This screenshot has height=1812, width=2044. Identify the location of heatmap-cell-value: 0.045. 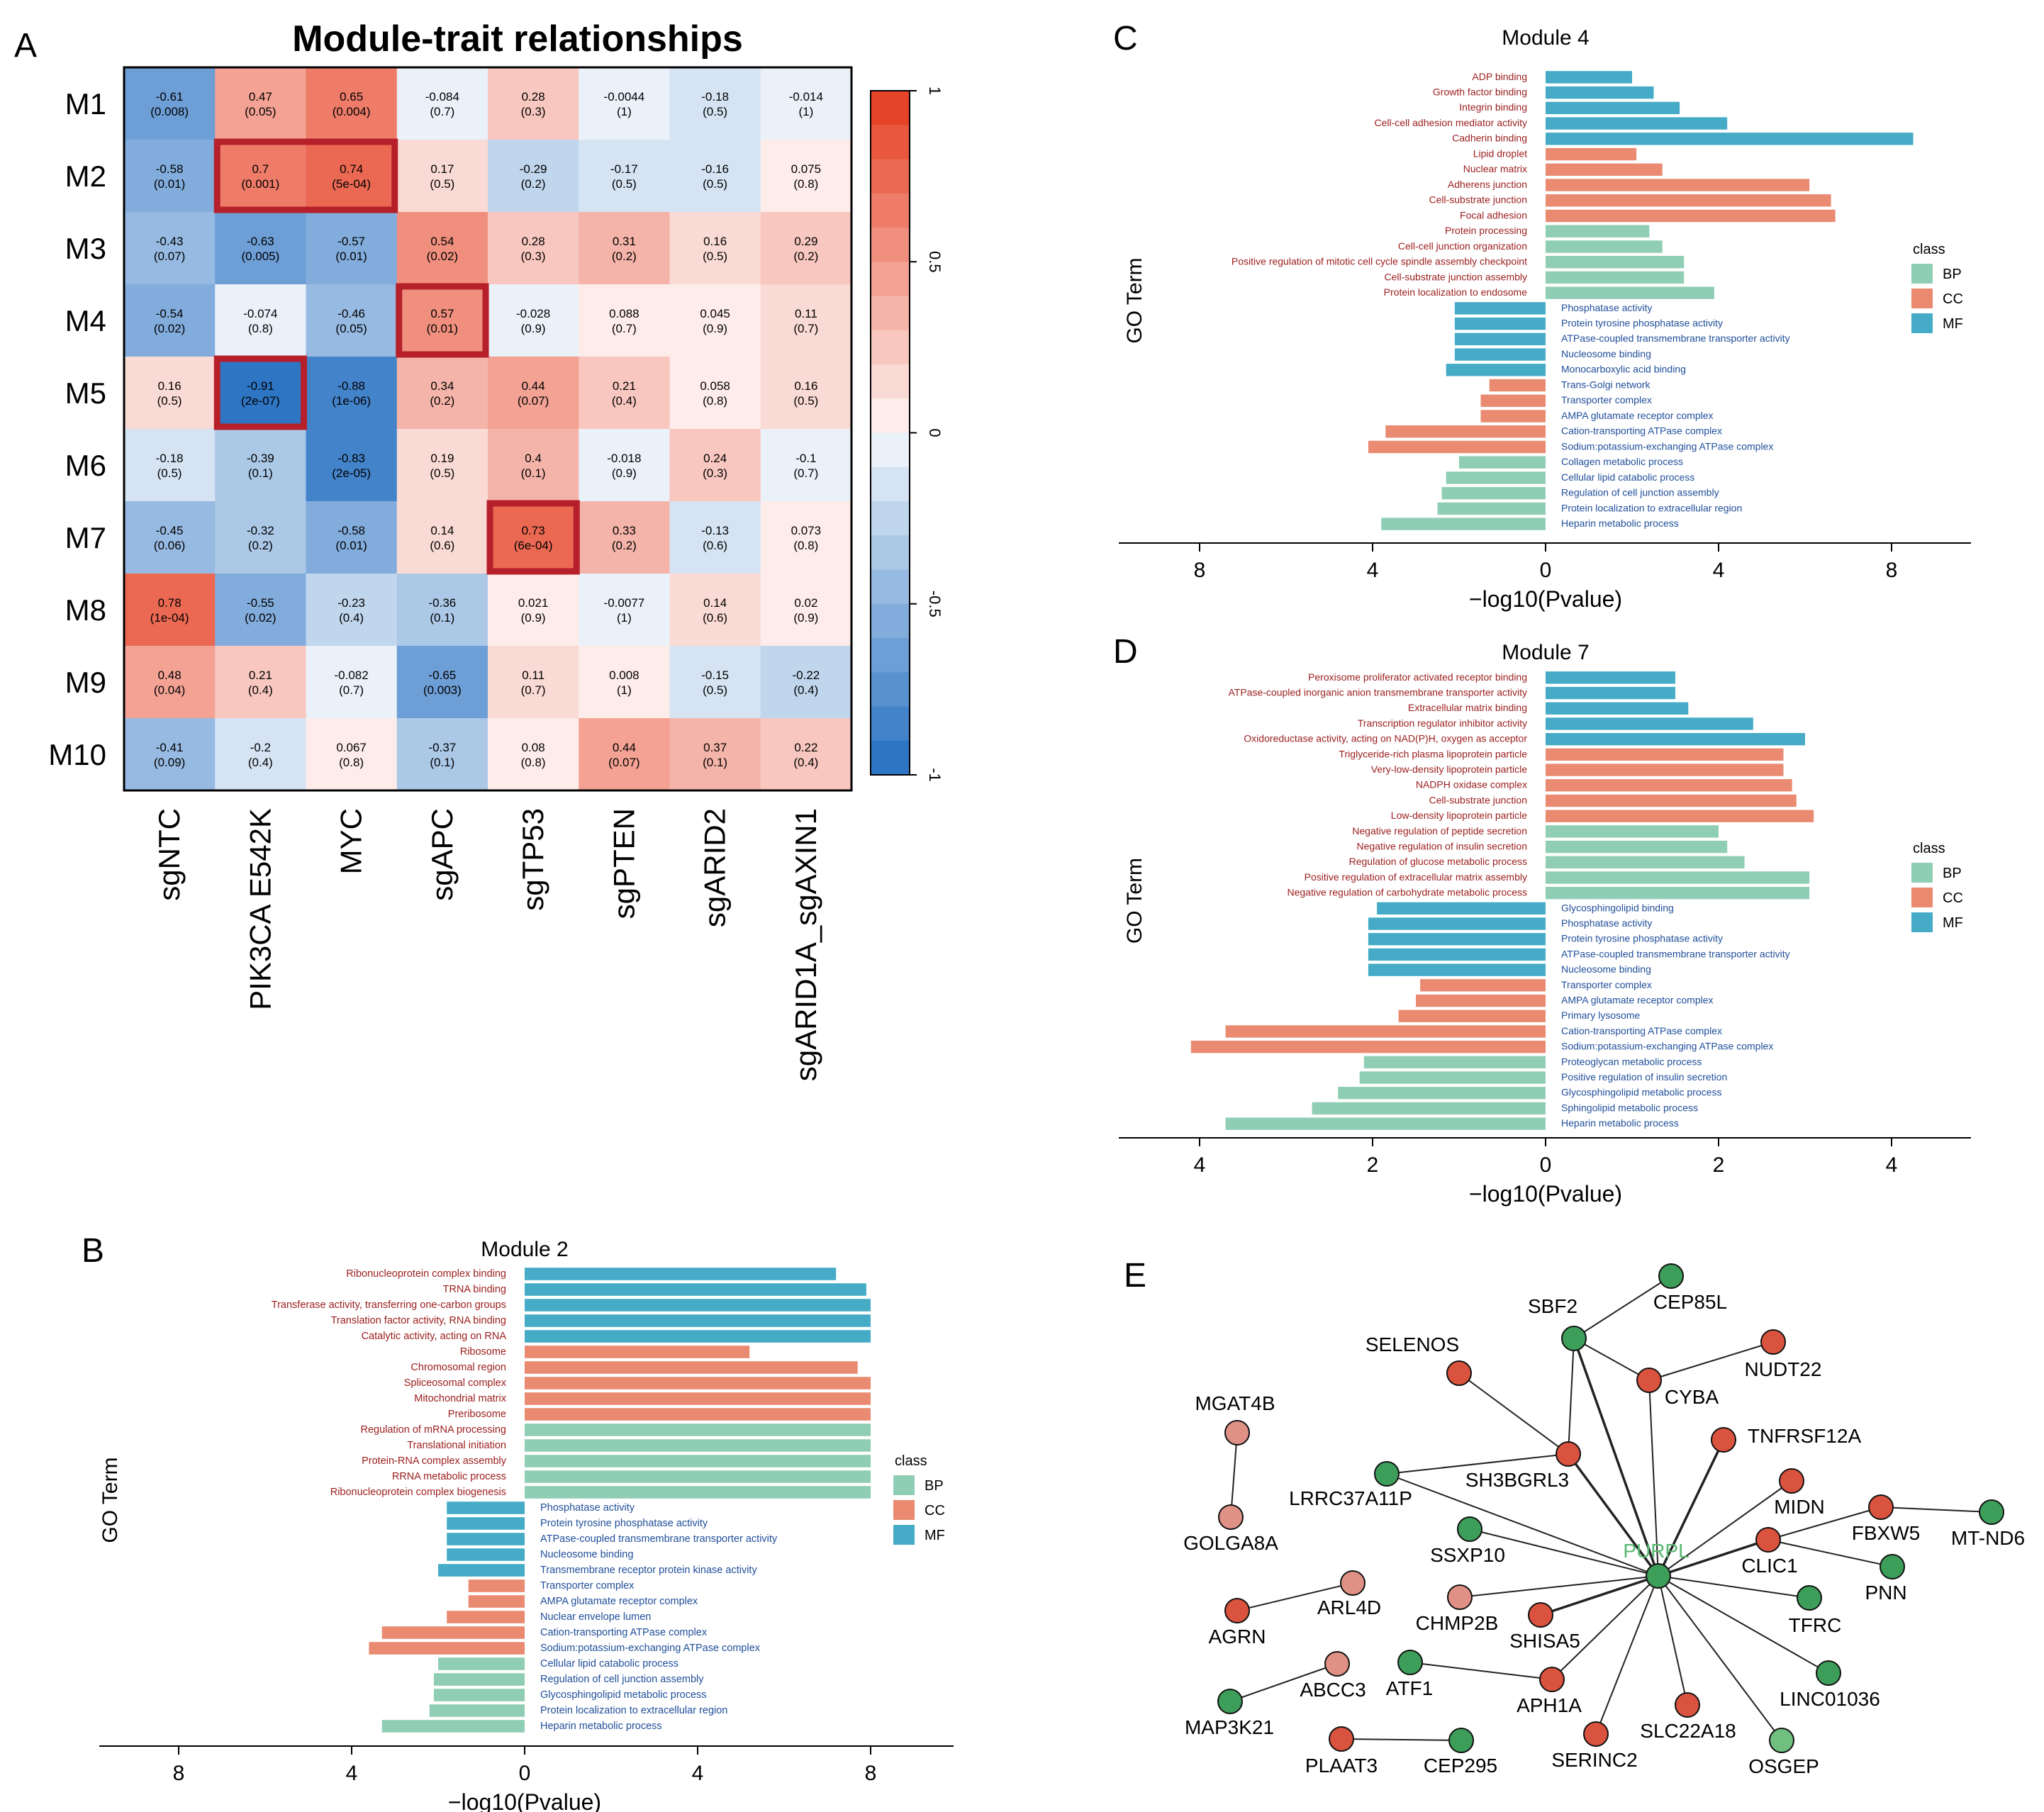
(715, 313).